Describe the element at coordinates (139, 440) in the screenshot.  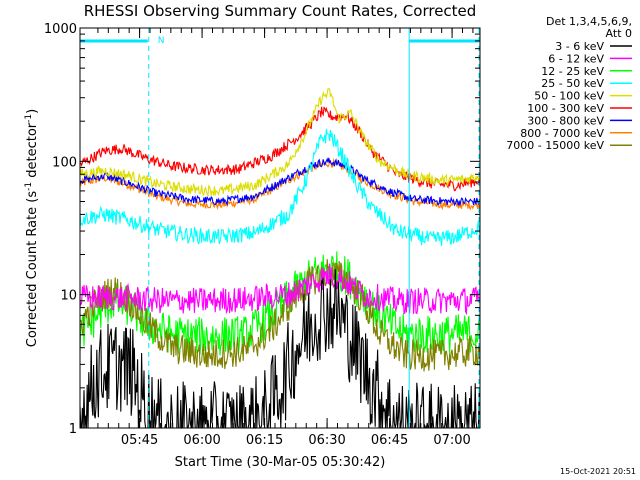
I see `x-tick-label: 05:45` at that location.